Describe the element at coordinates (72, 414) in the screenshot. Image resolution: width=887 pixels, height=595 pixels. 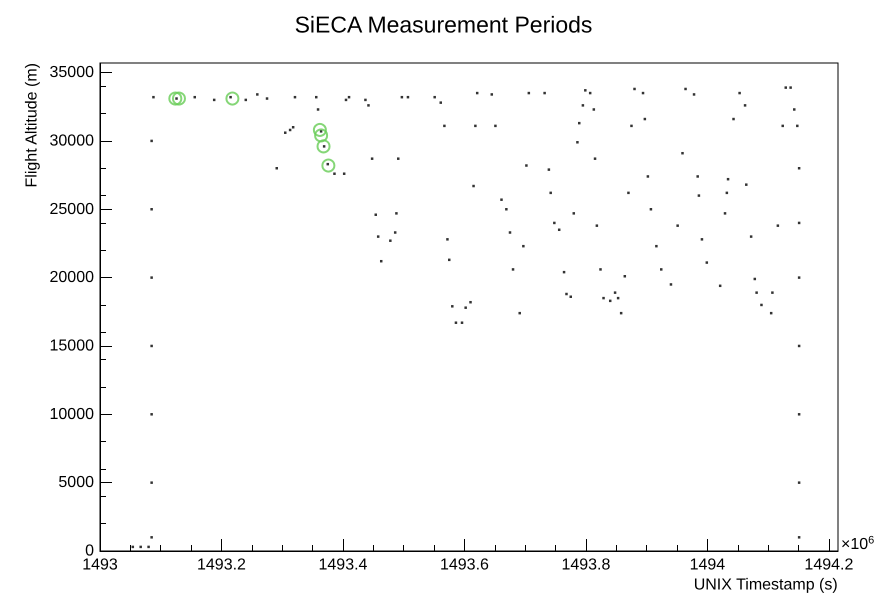
I see `y-tick-label: 10000` at that location.